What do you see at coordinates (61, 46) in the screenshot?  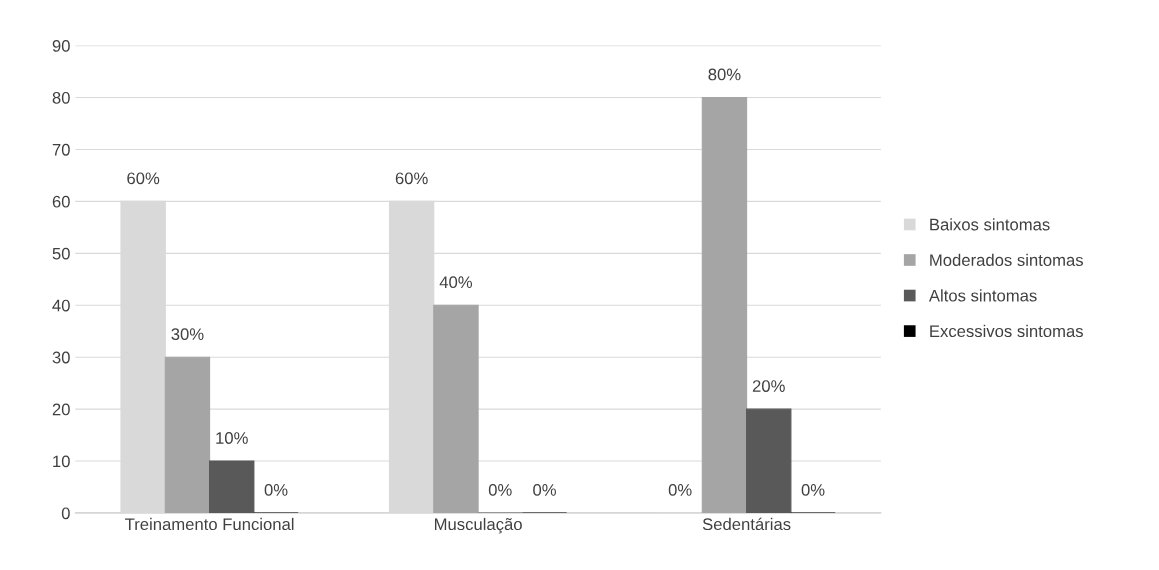 I see `y-tick-label: 90` at bounding box center [61, 46].